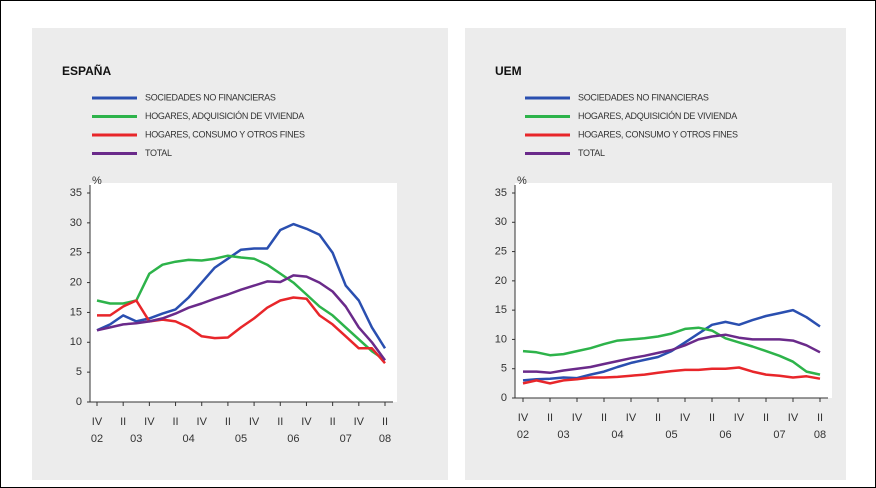 This screenshot has width=876, height=488. What do you see at coordinates (508, 71) in the screenshot?
I see `chart-title: UEM` at bounding box center [508, 71].